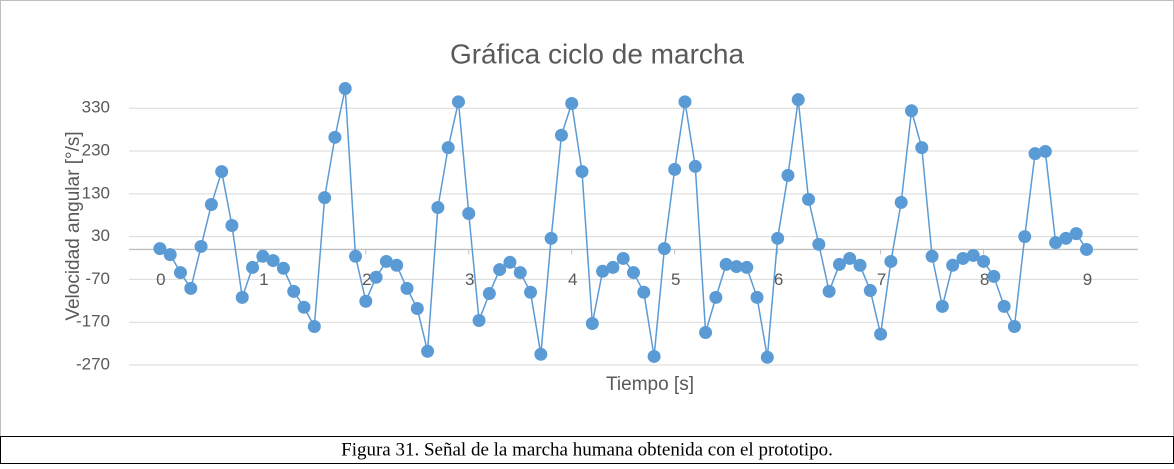 The width and height of the screenshot is (1174, 469). I want to click on x-tick-label: 9, so click(1087, 279).